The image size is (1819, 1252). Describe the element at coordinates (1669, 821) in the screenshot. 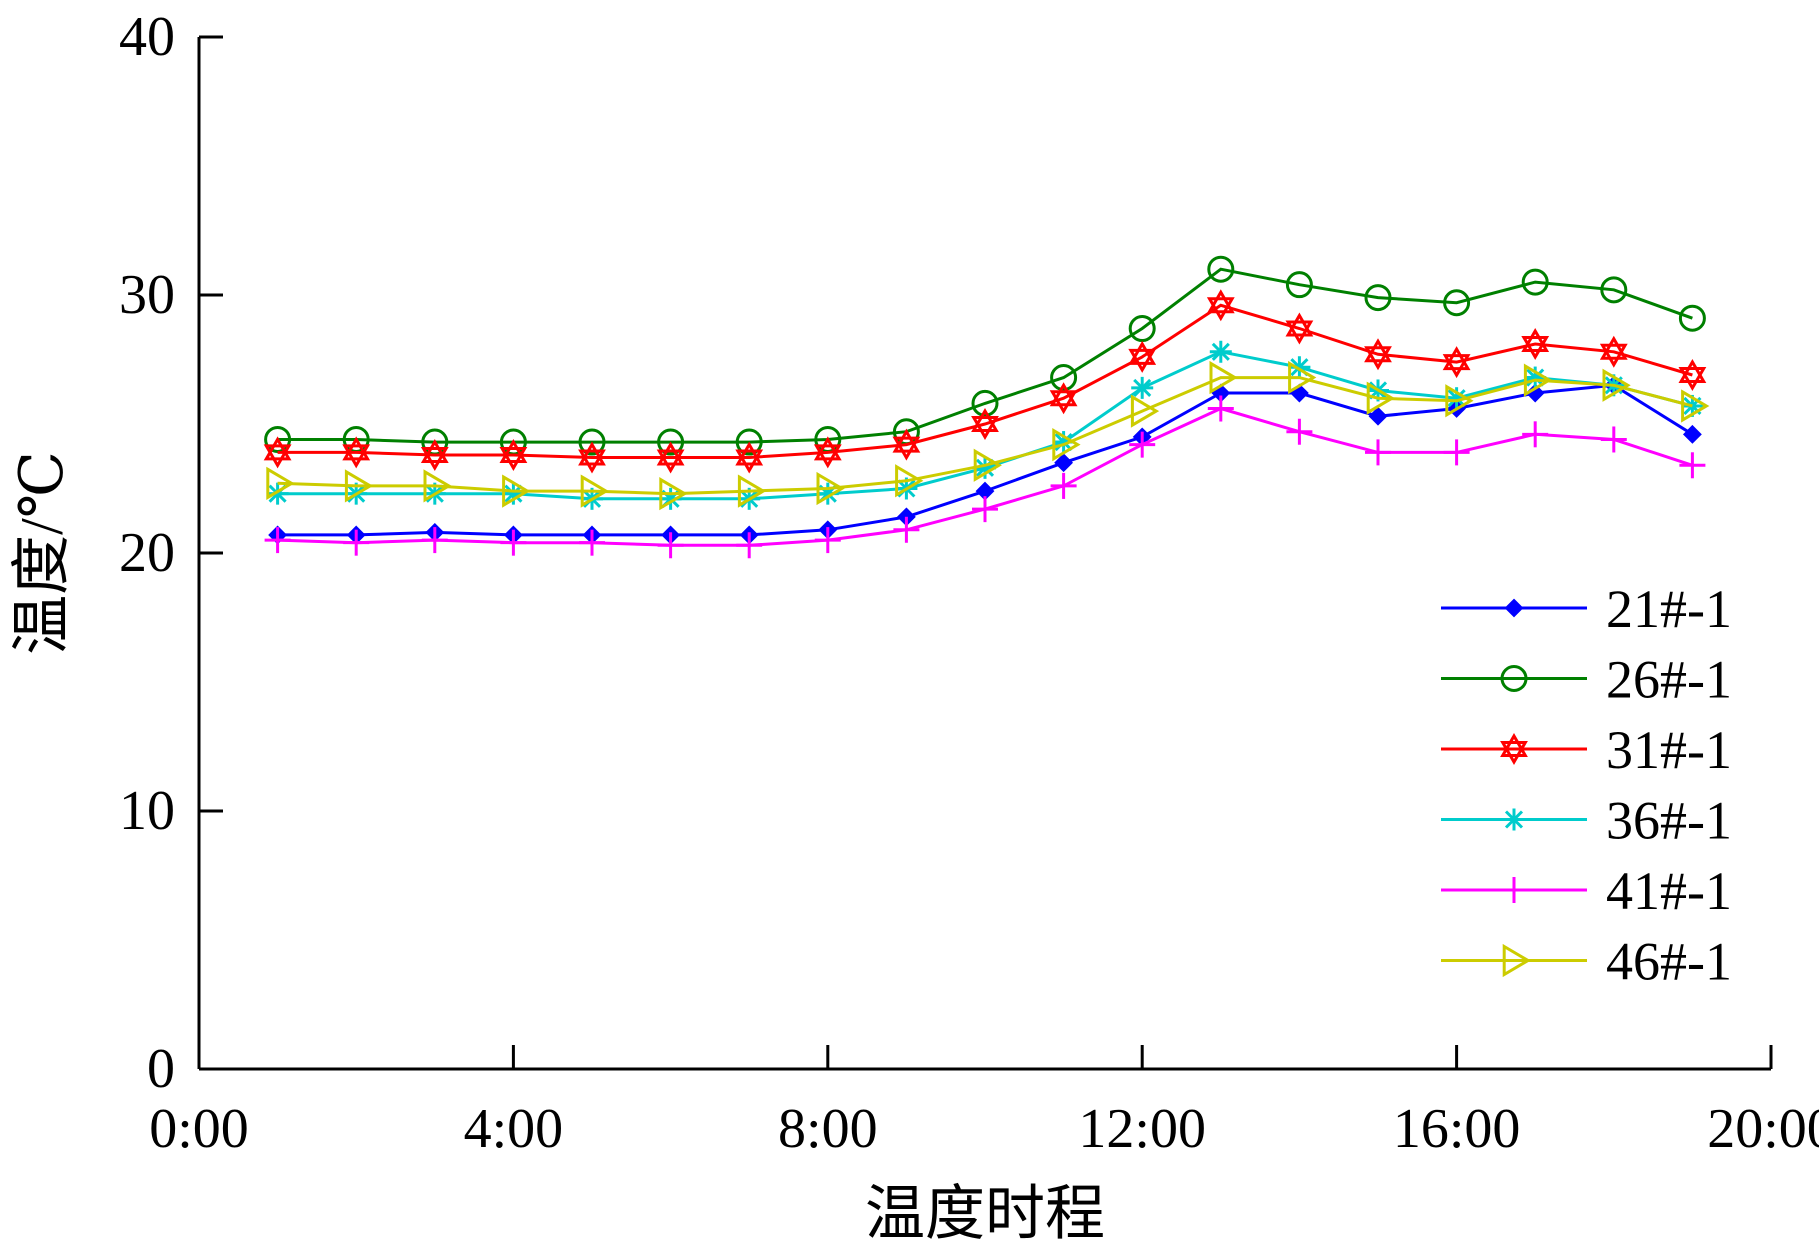

I see `legend-label: 36#-1` at that location.